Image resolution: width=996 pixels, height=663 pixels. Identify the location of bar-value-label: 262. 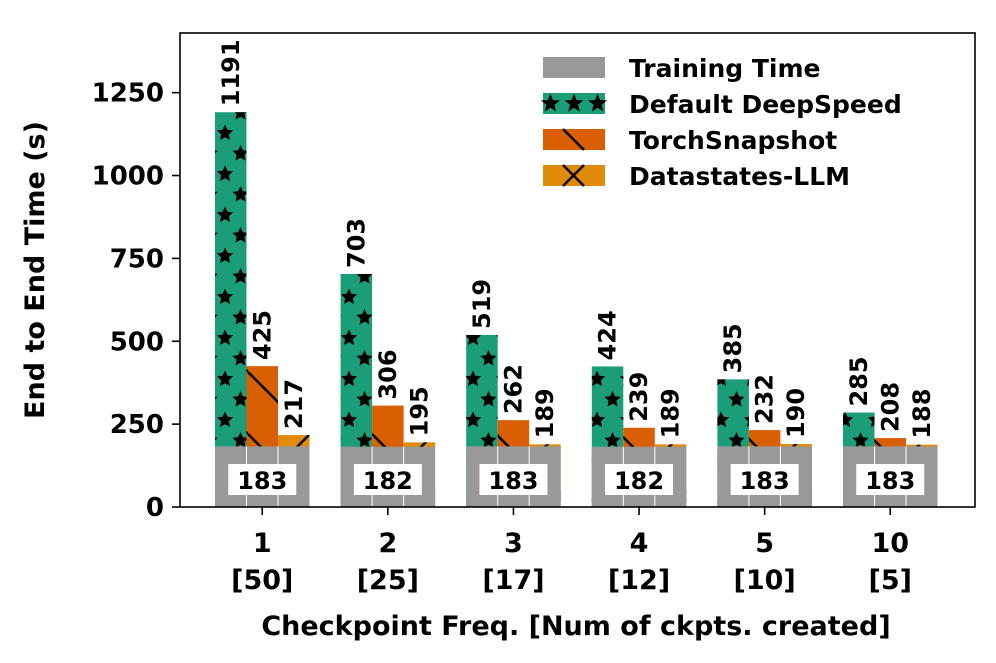
(513, 389).